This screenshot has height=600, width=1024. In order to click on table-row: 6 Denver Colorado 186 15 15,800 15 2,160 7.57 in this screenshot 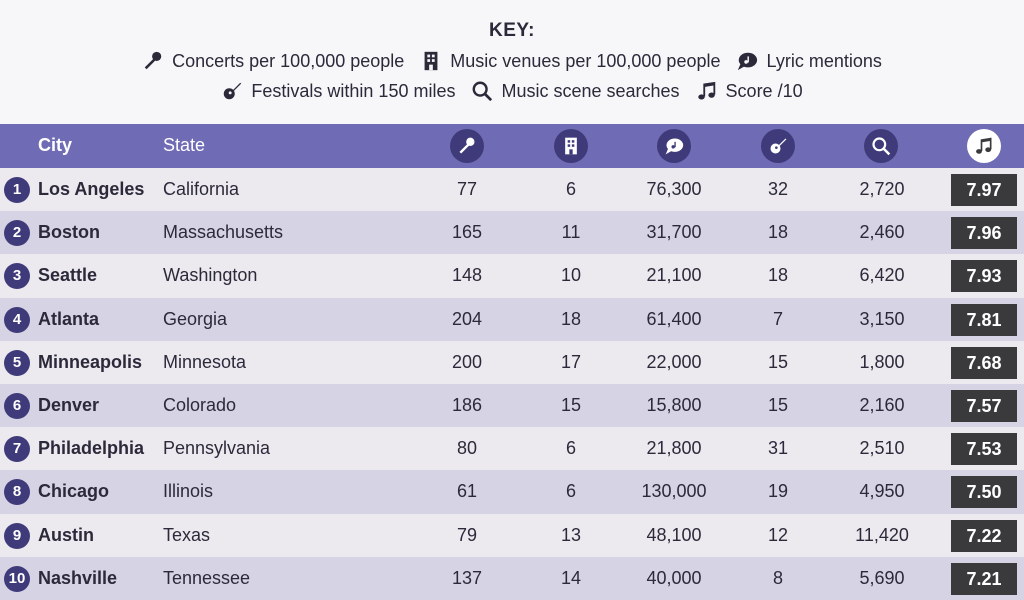, I will do `click(512, 406)`.